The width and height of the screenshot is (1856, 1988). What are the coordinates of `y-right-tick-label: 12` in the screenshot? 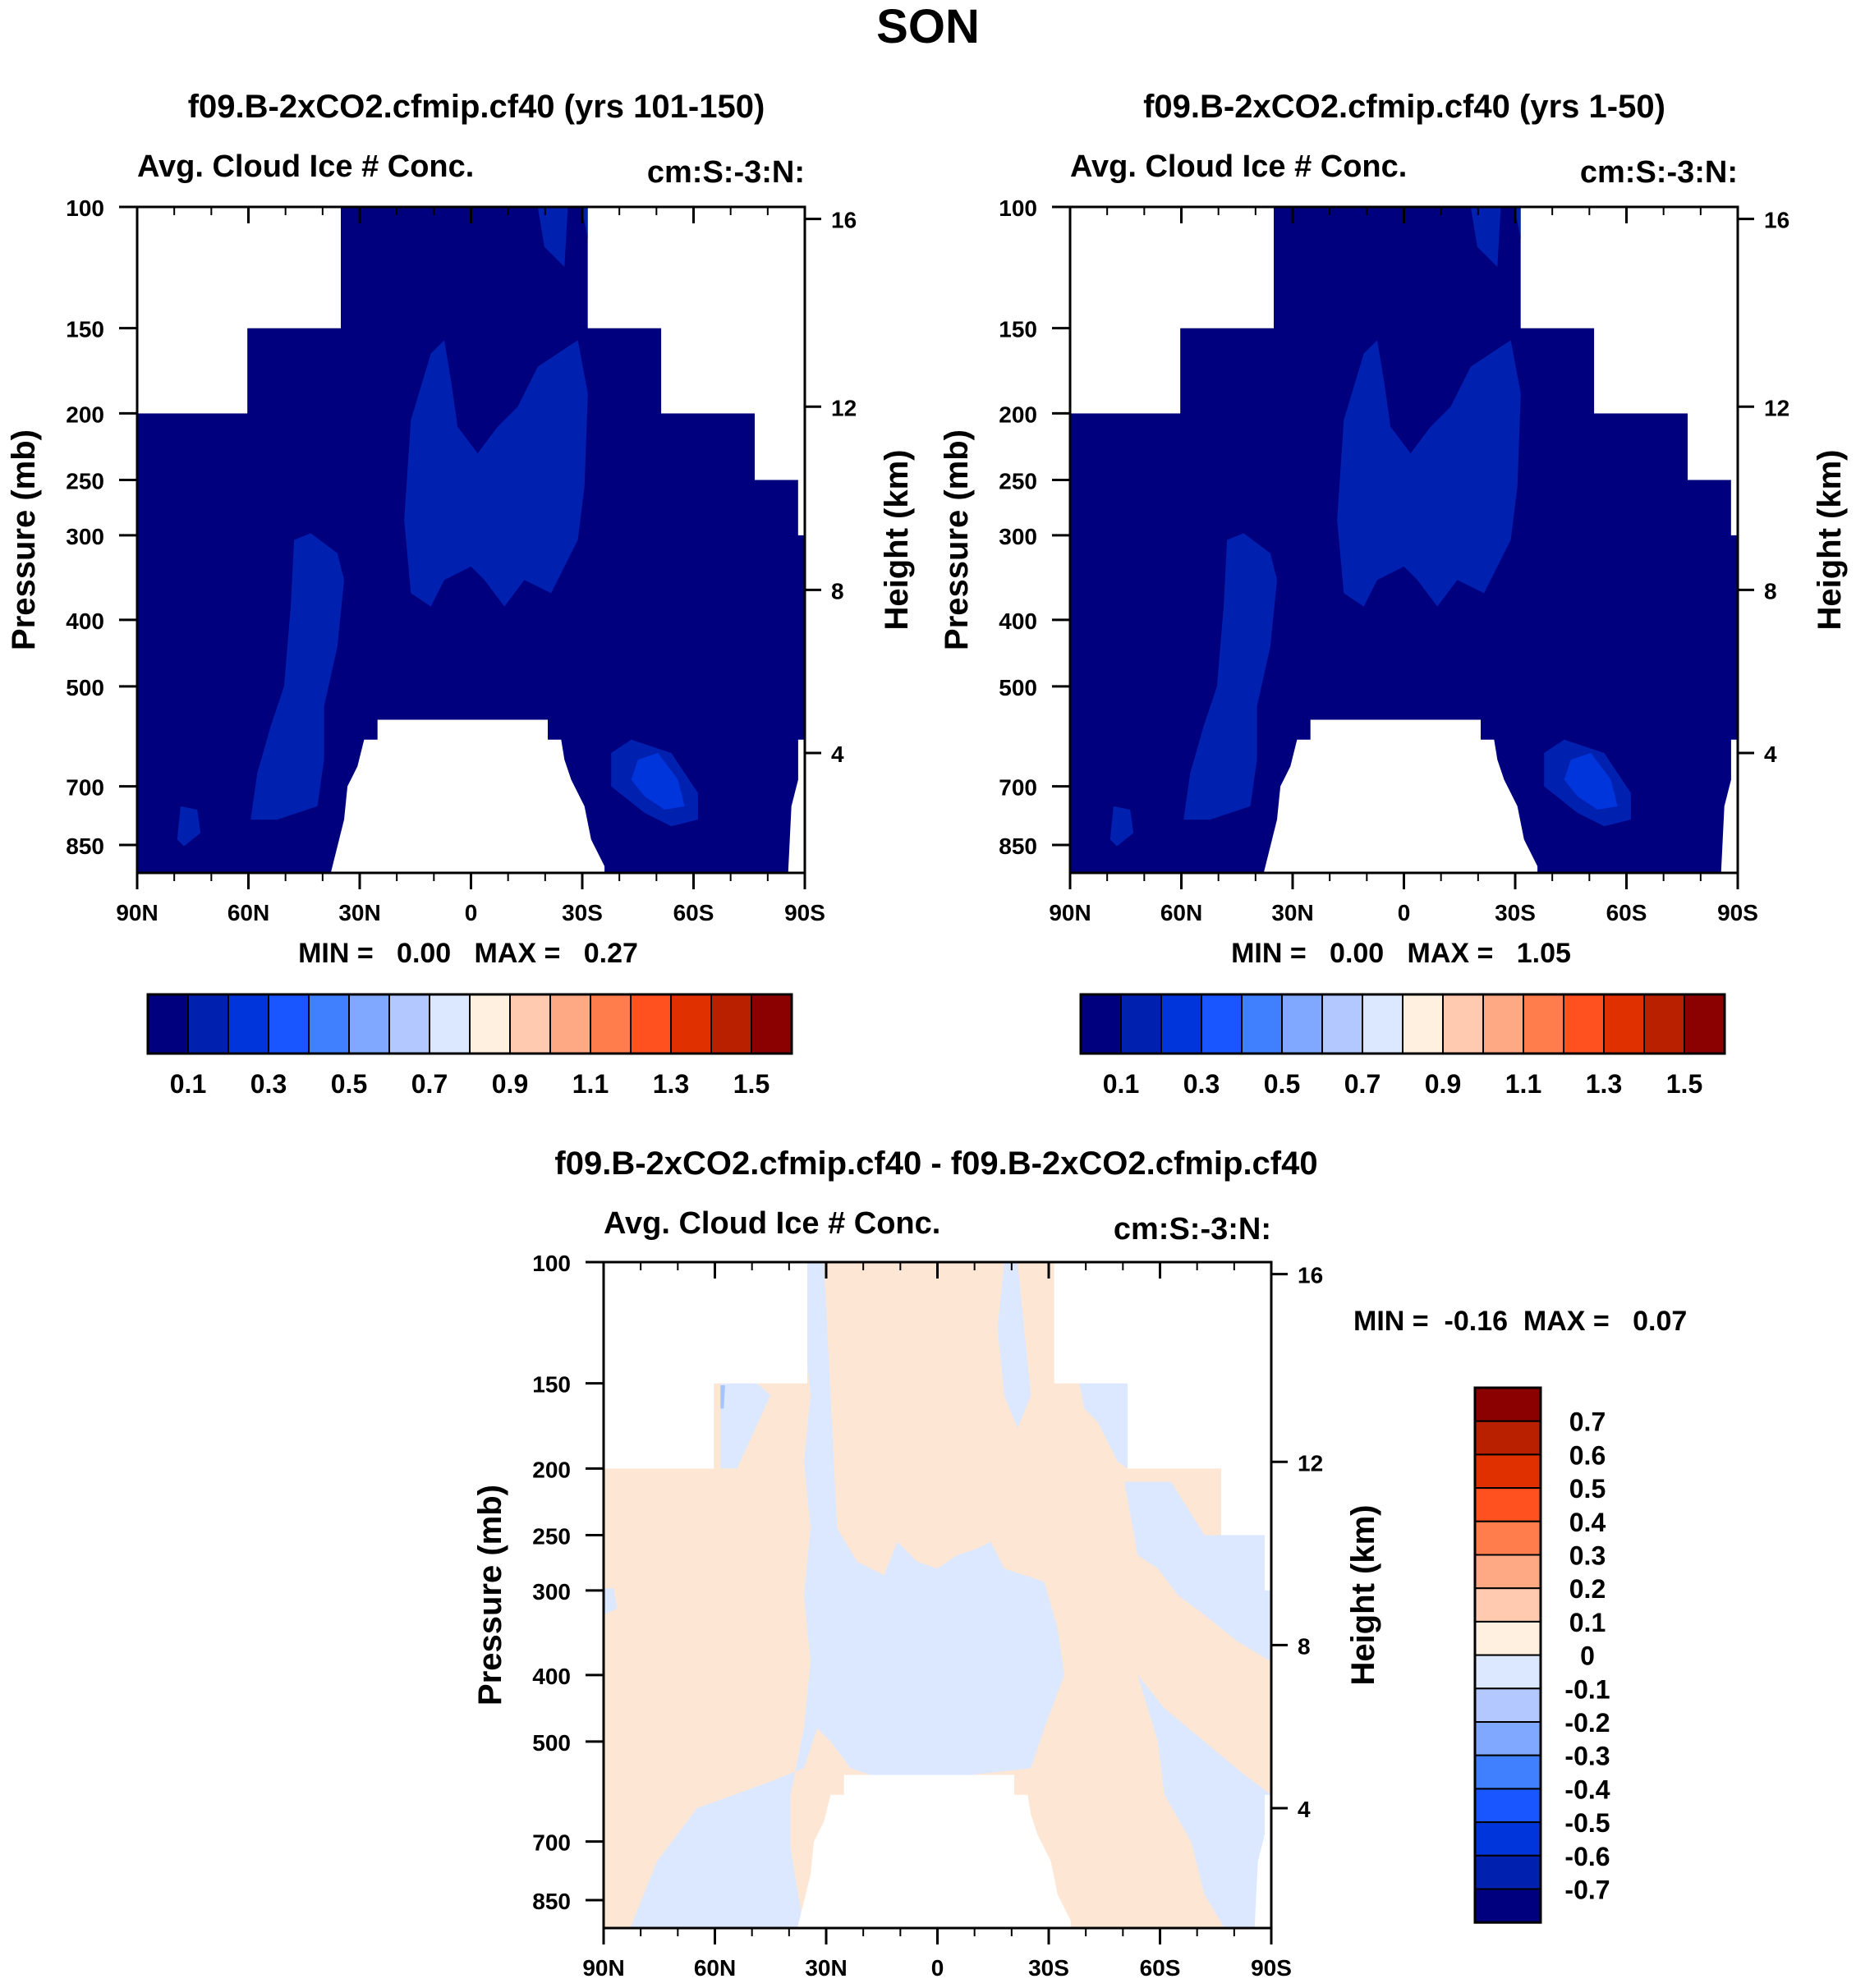 It's located at (1310, 1463).